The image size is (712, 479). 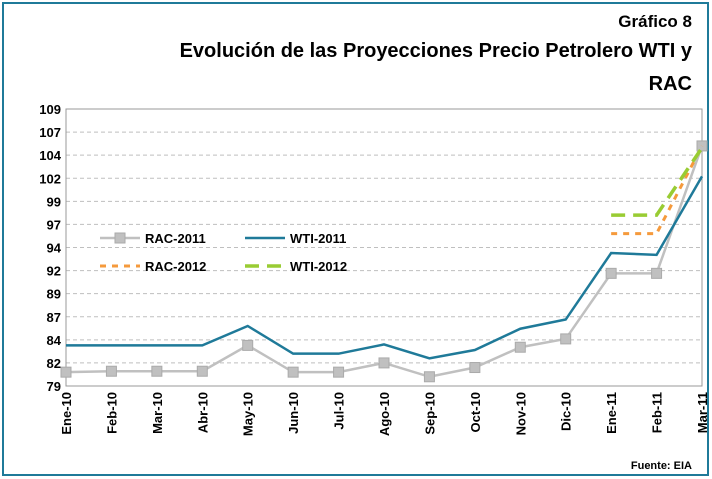 What do you see at coordinates (611, 413) in the screenshot?
I see `x-tick-label: Ene-11` at bounding box center [611, 413].